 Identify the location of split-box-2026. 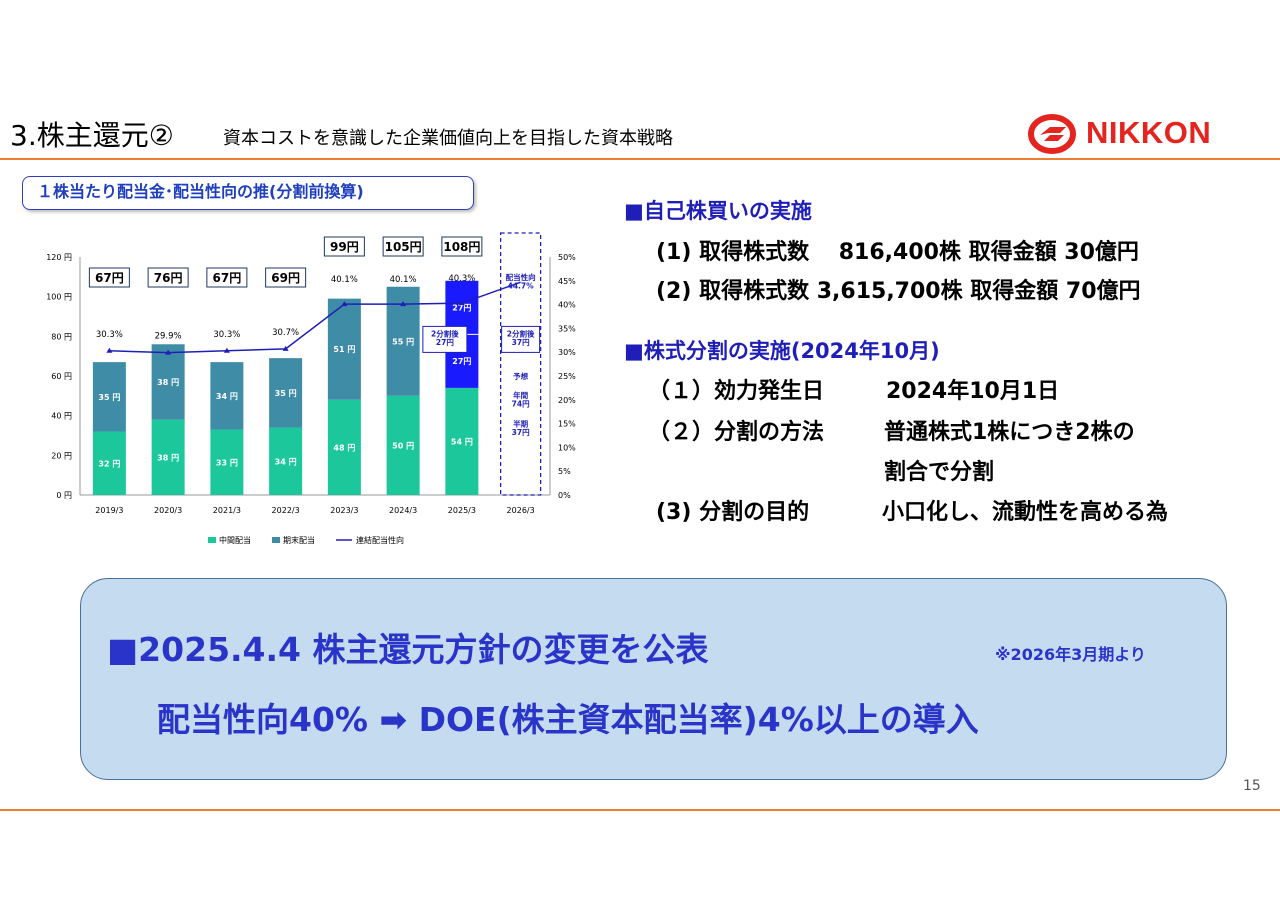
(521, 339).